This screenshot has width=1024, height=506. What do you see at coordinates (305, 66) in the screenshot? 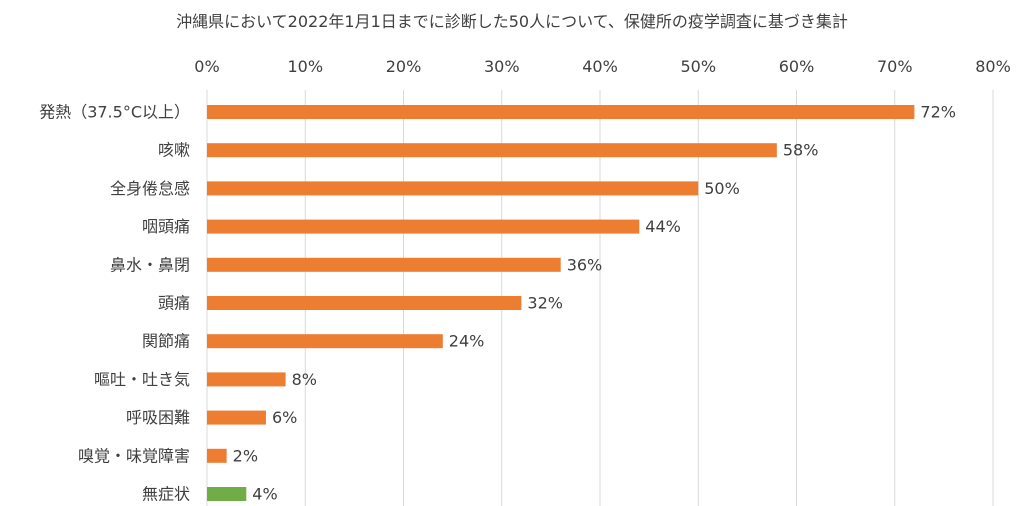
I see `x-tick-label: 10%` at bounding box center [305, 66].